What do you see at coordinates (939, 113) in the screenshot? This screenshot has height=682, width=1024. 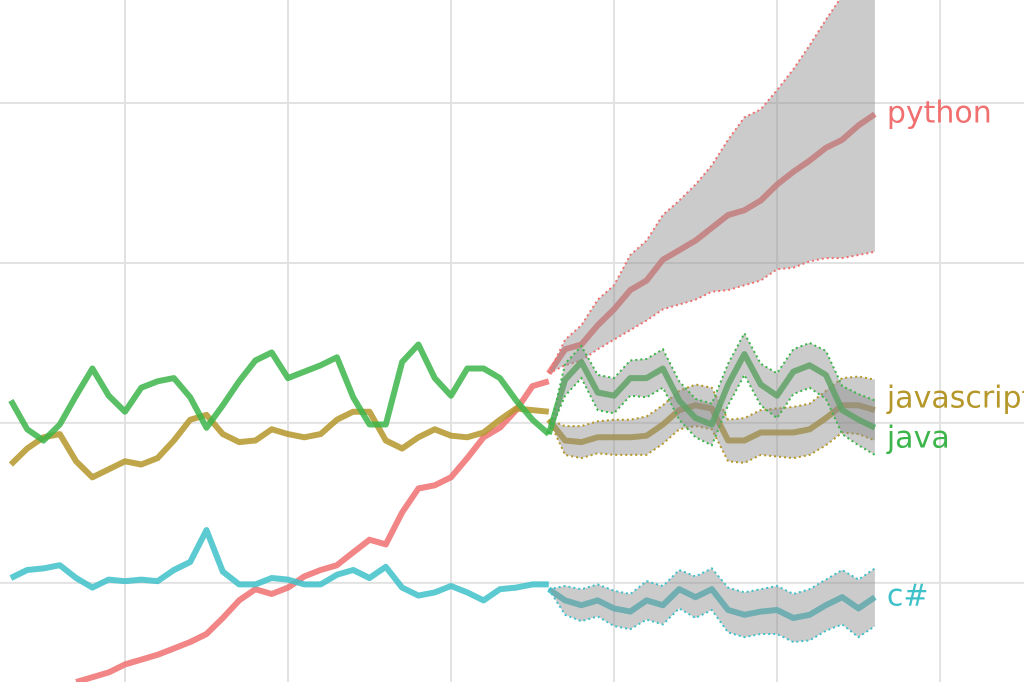 I see `series-label: python` at bounding box center [939, 113].